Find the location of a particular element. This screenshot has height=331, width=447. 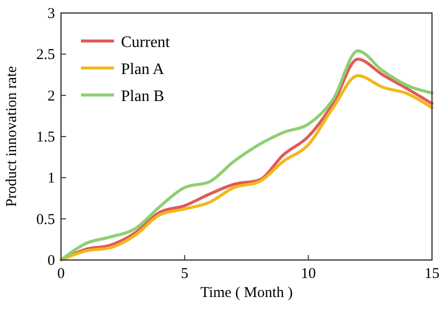

y-tick-label: 0.5 is located at coordinates (45, 220).